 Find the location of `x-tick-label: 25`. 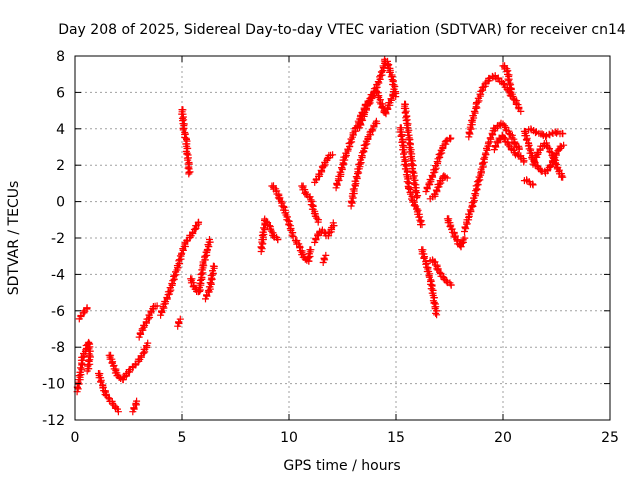

x-tick-label: 25 is located at coordinates (610, 438).